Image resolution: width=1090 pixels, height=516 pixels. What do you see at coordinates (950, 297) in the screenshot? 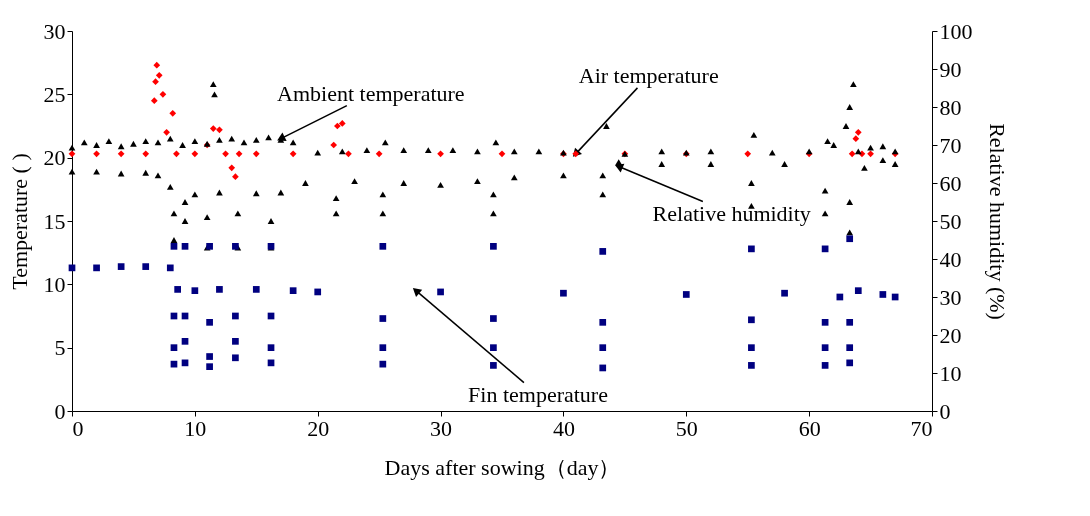
I see `y2-tick-label: 30` at bounding box center [950, 297].